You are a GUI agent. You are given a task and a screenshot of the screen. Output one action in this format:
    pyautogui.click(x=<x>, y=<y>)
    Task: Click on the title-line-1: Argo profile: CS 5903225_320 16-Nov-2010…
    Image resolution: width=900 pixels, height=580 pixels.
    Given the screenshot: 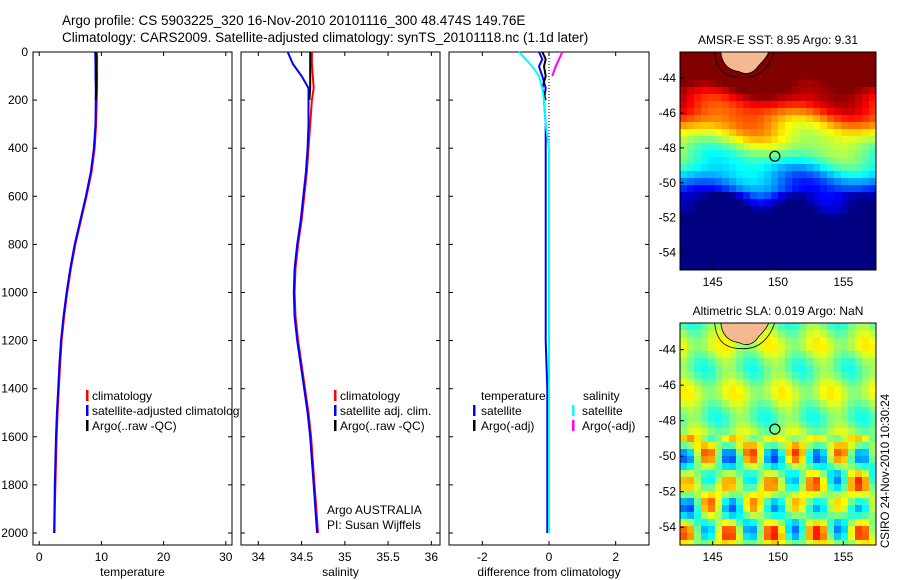 What is the action you would take?
    pyautogui.click(x=294, y=20)
    